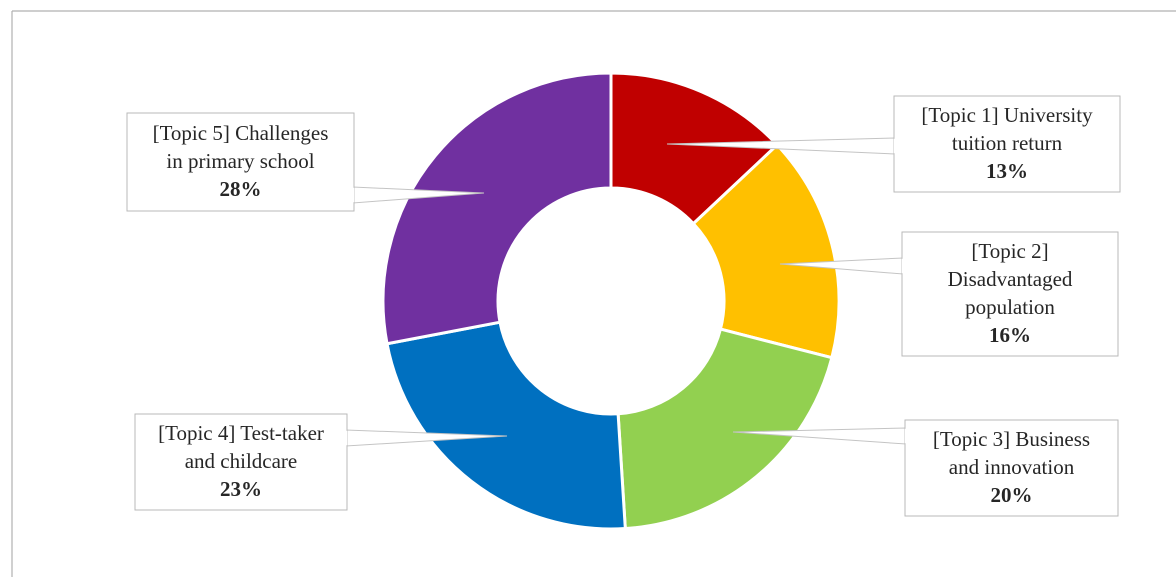  Describe the element at coordinates (1010, 307) in the screenshot. I see `category-label-topic-2-line-3: population` at that location.